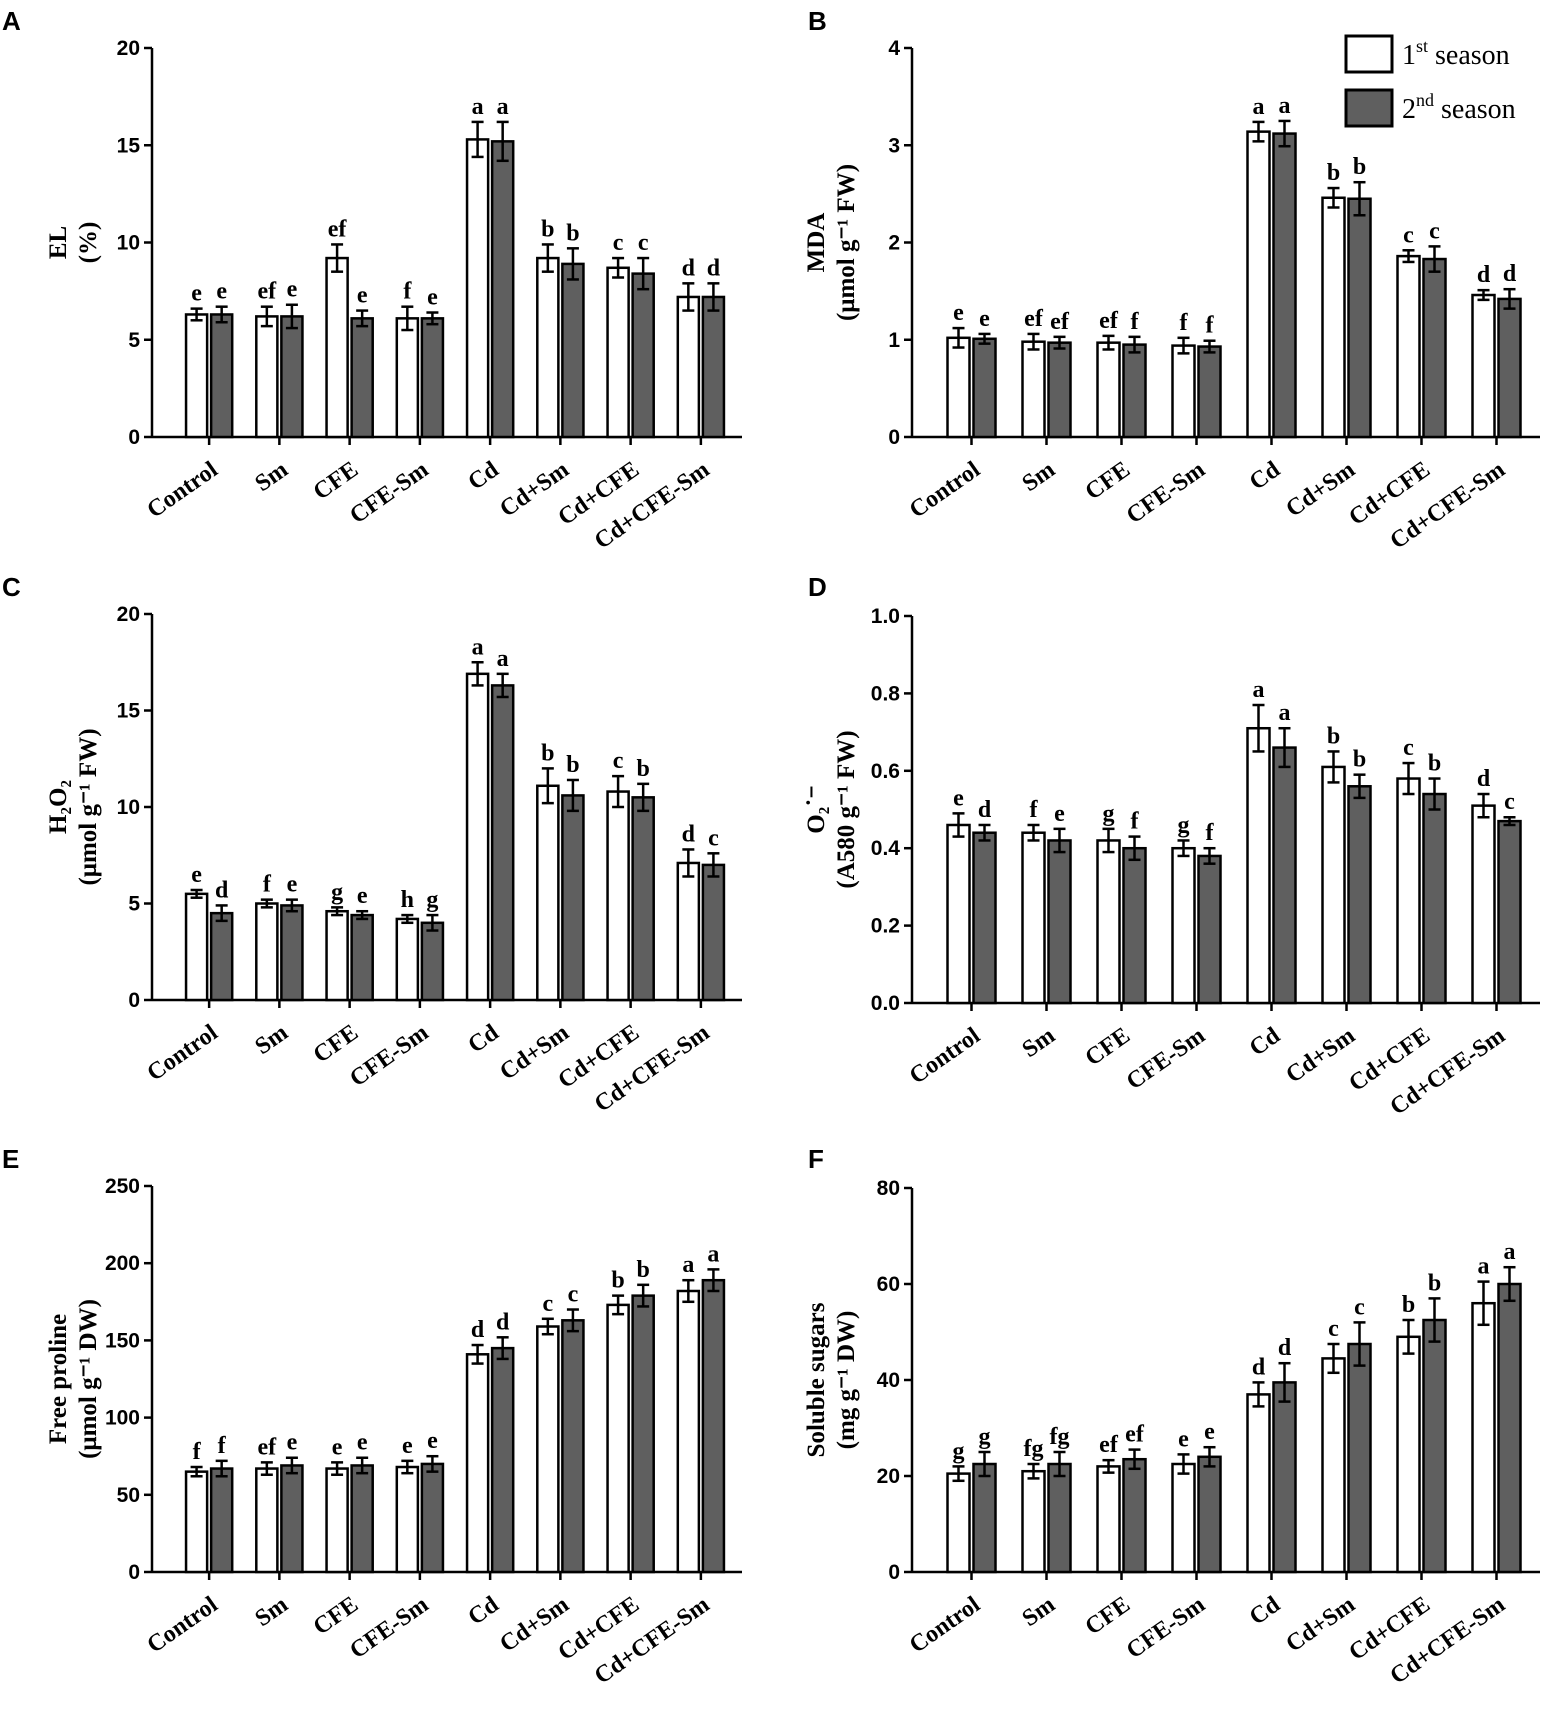  What do you see at coordinates (58, 1379) in the screenshot?
I see `y-axis-label-line: Free proline` at bounding box center [58, 1379].